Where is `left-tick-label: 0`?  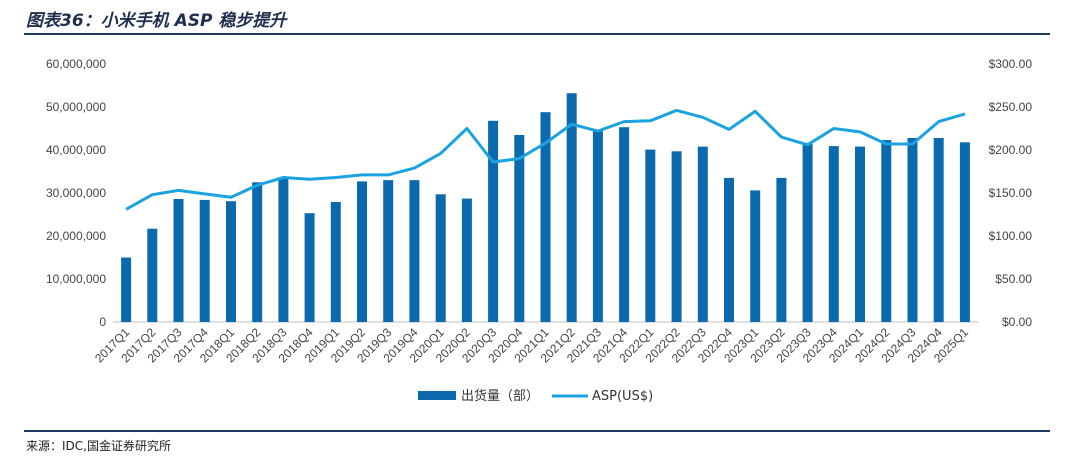
left-tick-label: 0 is located at coordinates (102, 322).